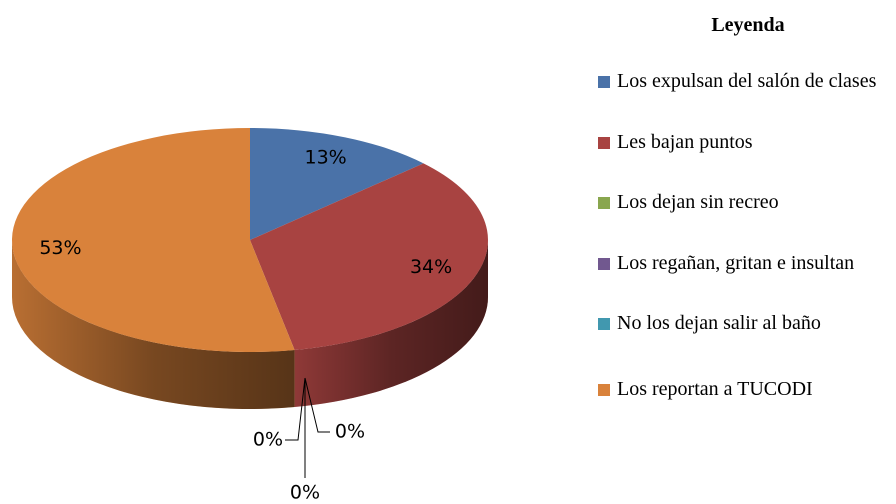  I want to click on legend-entry: Los expulsan del salón de clases, so click(746, 81).